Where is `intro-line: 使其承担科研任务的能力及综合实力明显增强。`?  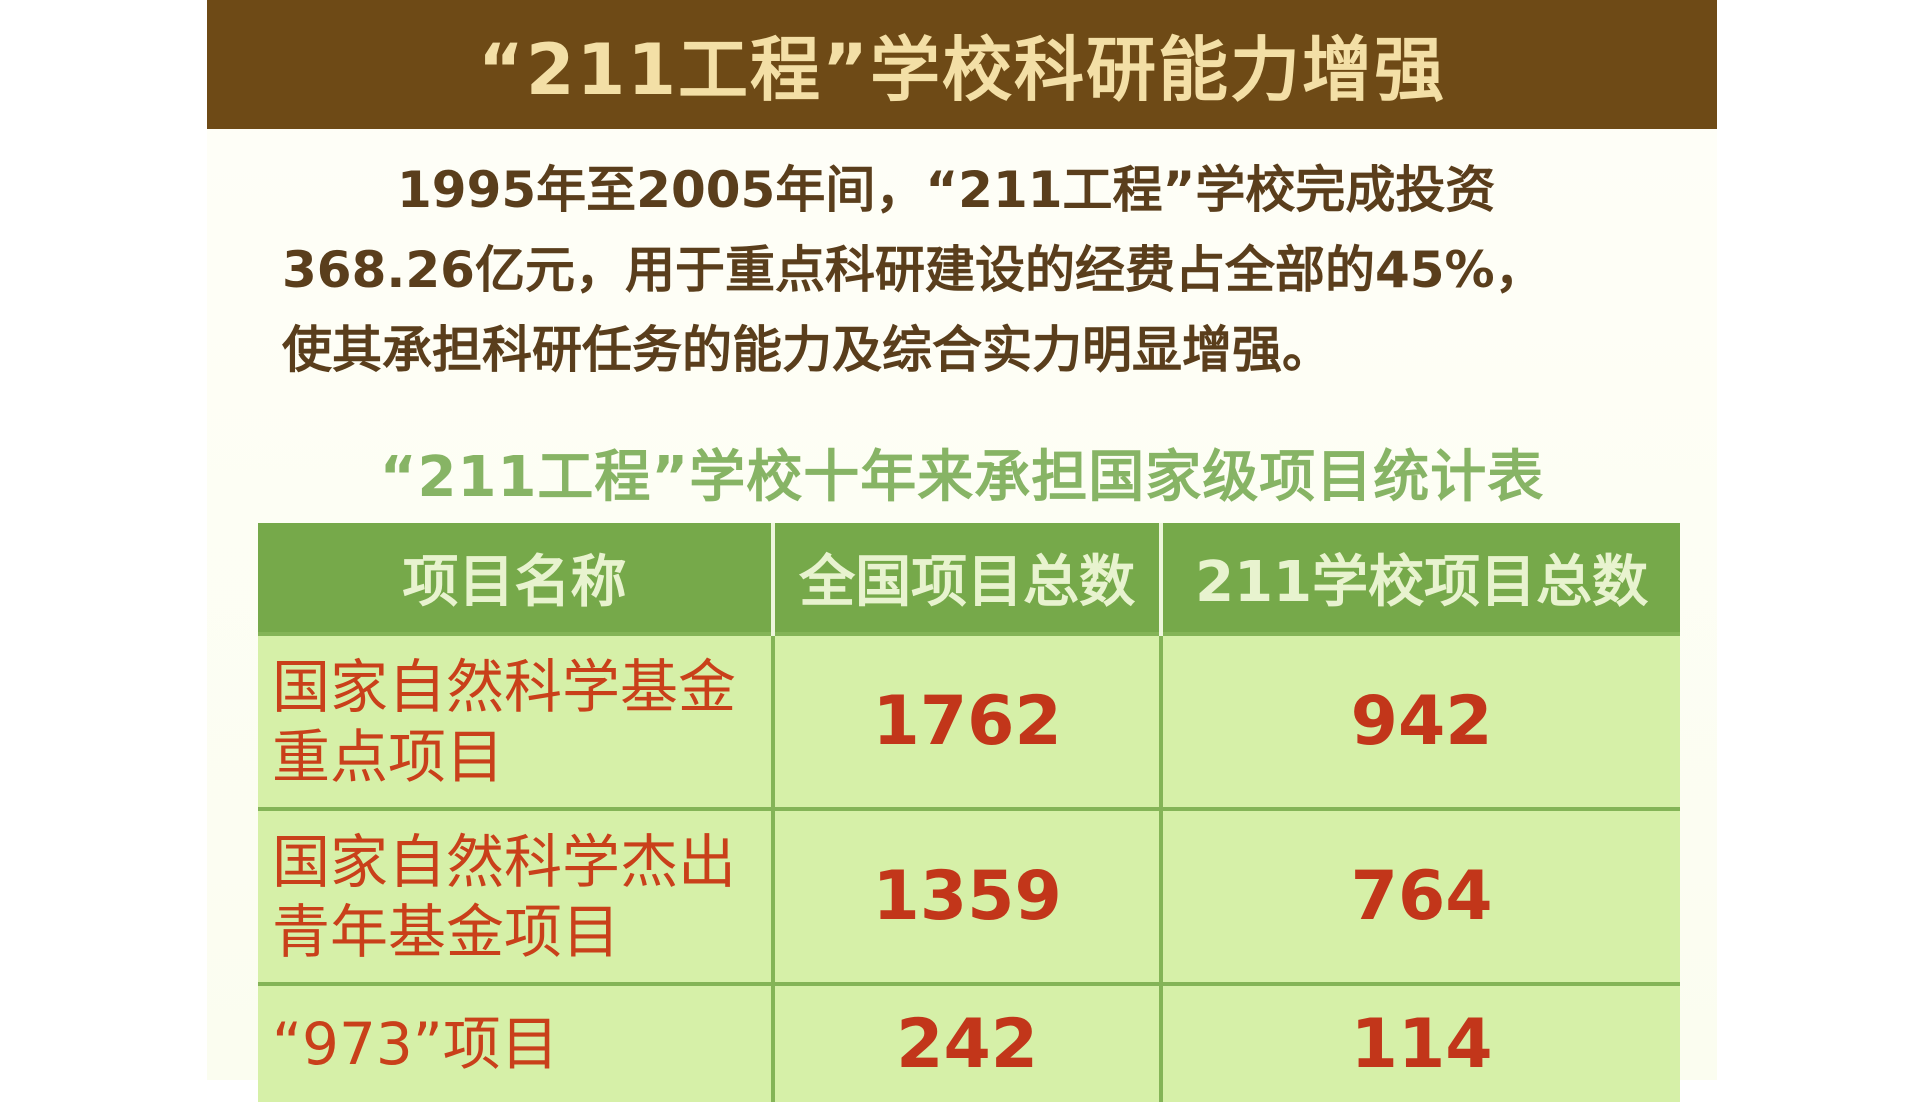 intro-line: 使其承担科研任务的能力及综合实力明显增强。 is located at coordinates (807, 350).